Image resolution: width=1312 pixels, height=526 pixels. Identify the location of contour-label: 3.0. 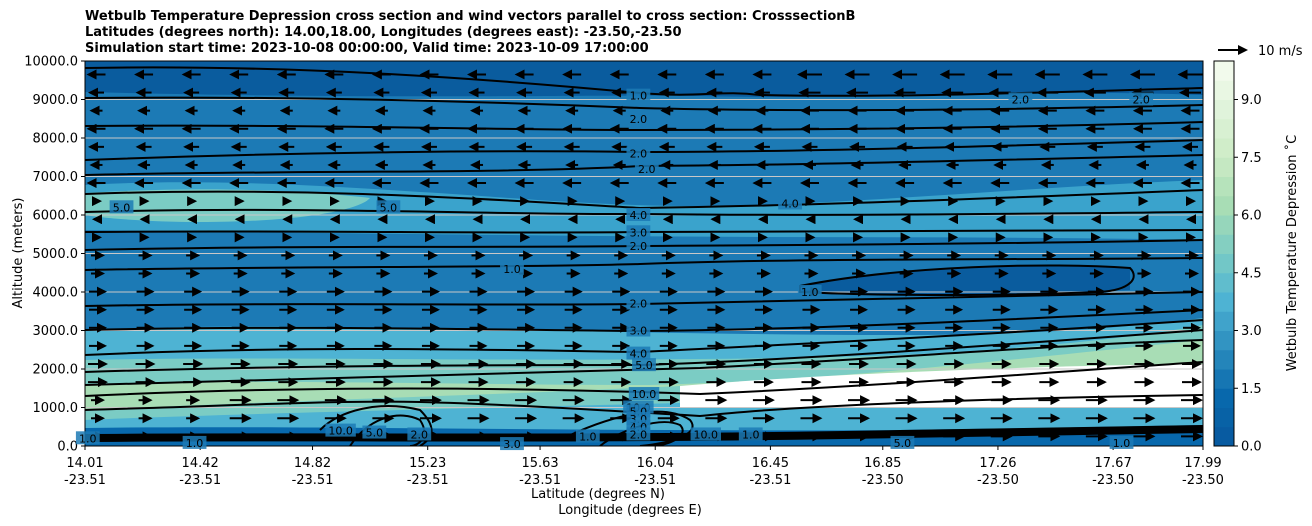
(639, 331).